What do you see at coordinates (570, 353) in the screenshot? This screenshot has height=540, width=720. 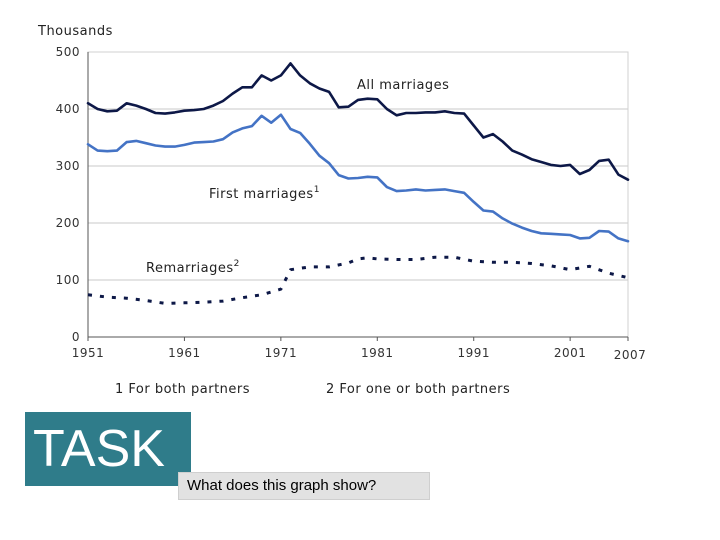 I see `x-tick-label: 2001` at bounding box center [570, 353].